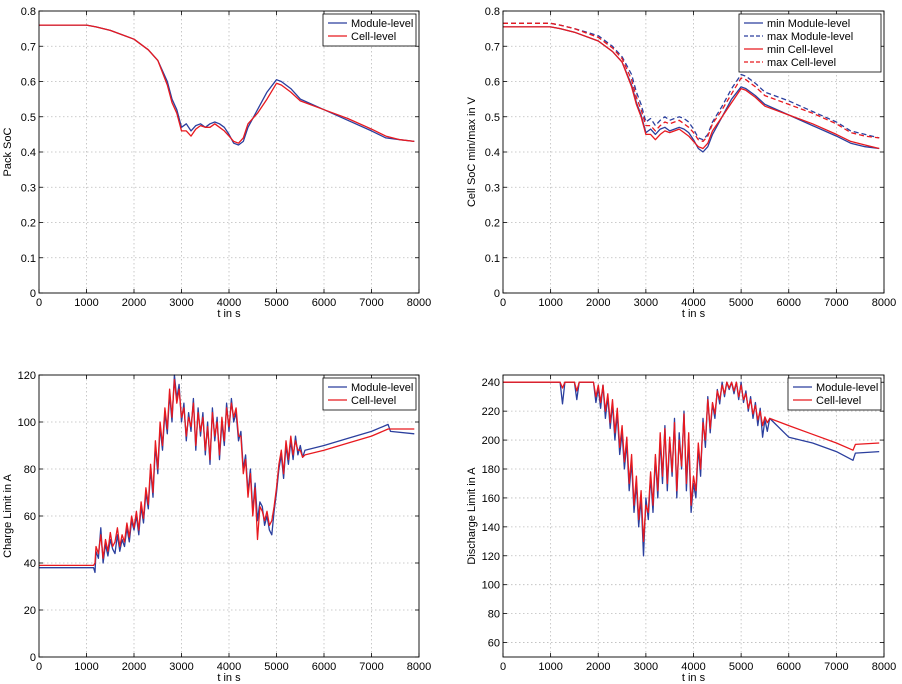 The height and width of the screenshot is (684, 902). I want to click on y-tick-label: 20, so click(30, 611).